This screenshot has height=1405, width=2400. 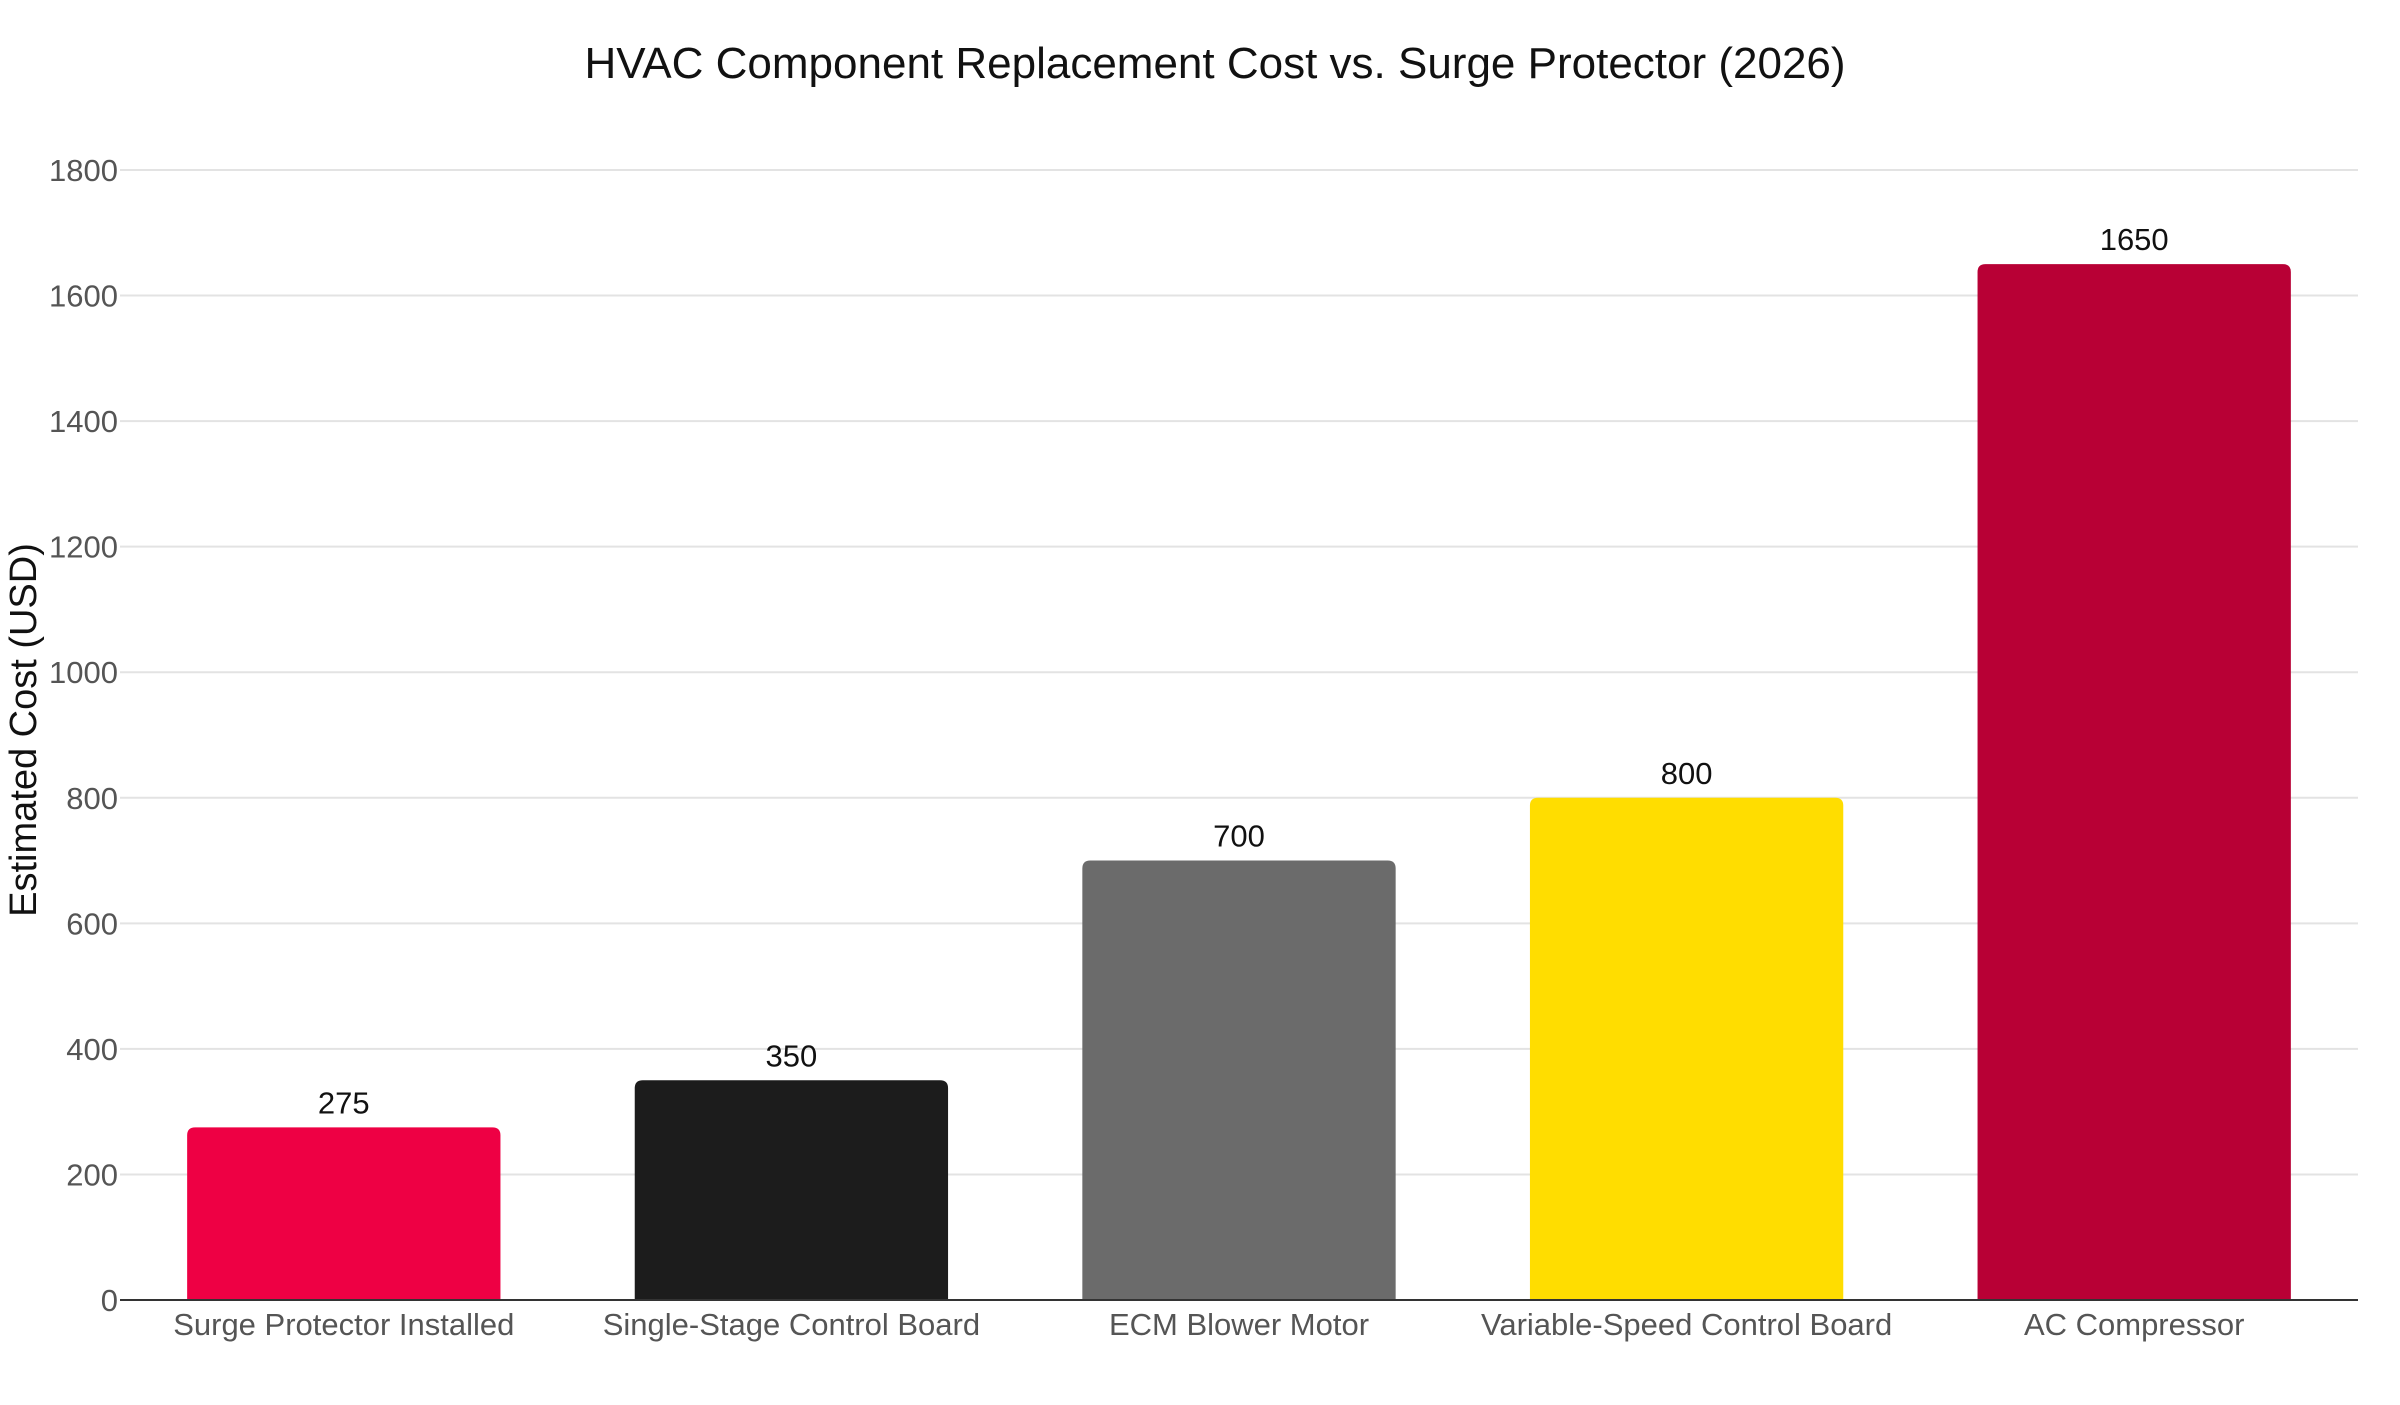 What do you see at coordinates (1239, 836) in the screenshot?
I see `bar-value-label: 700` at bounding box center [1239, 836].